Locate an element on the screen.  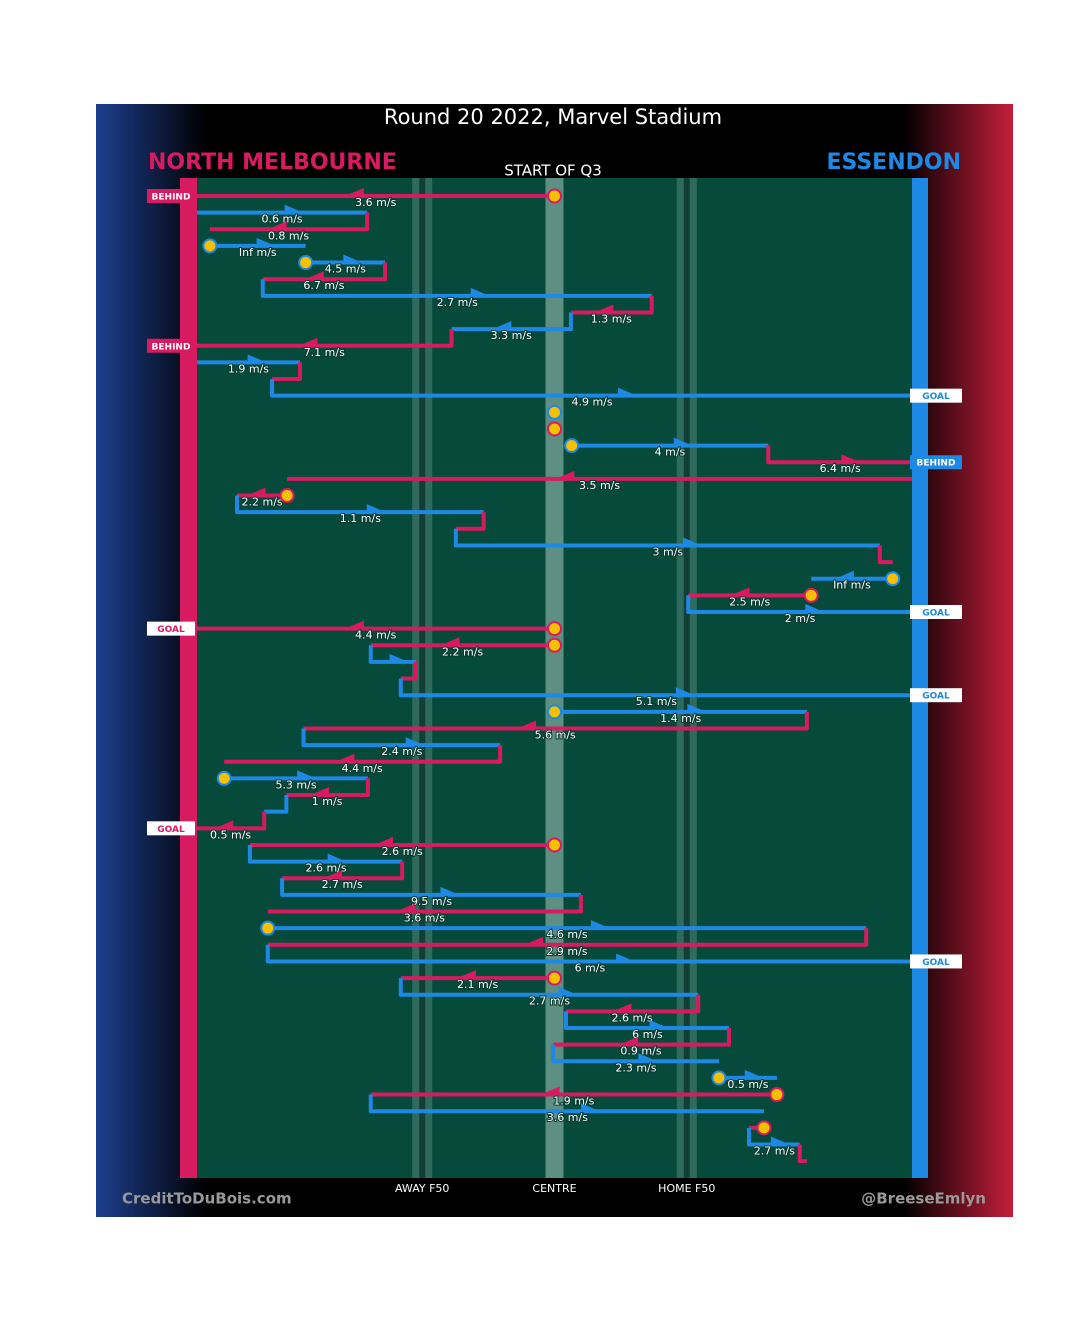
speed-label: 6.7 m/s is located at coordinates (323, 285).